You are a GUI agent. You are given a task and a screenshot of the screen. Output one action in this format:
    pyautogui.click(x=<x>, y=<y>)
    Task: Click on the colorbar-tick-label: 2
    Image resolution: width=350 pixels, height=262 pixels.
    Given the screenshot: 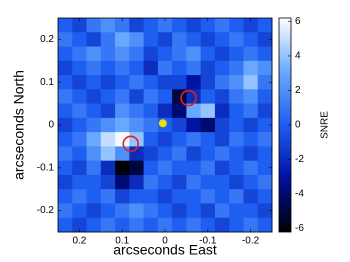 What is the action you would take?
    pyautogui.click(x=298, y=90)
    